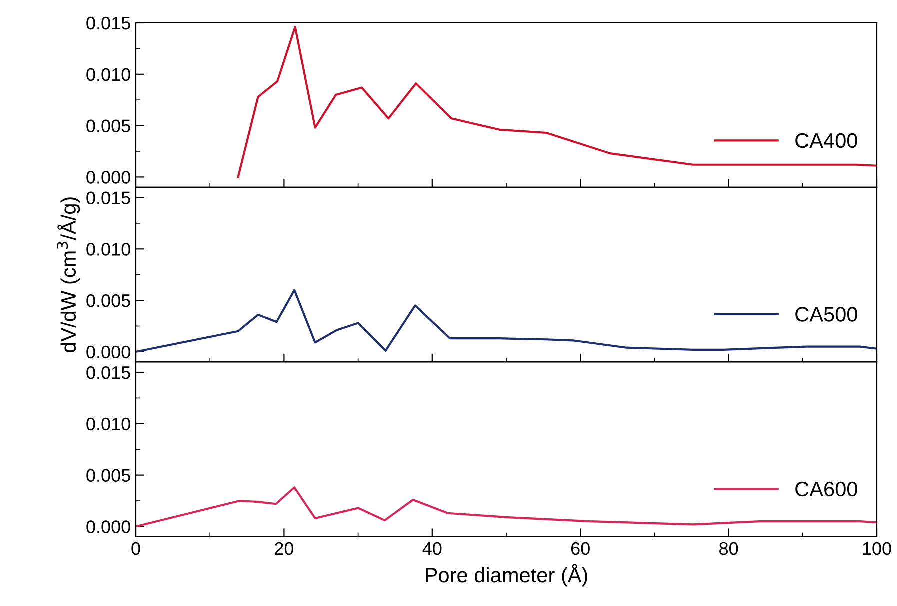  I want to click on x-tick-label: 80, so click(729, 549).